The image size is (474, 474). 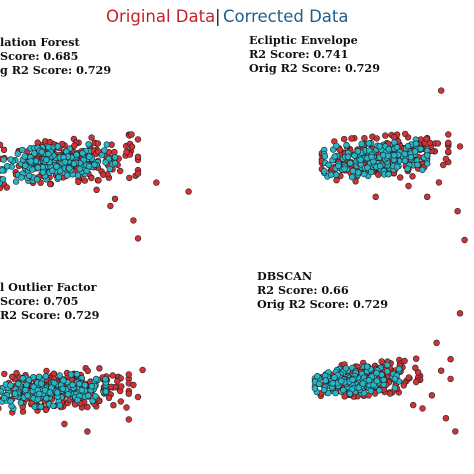 I want to click on panel-r2-score: Score: 0.705, so click(x=39, y=301).